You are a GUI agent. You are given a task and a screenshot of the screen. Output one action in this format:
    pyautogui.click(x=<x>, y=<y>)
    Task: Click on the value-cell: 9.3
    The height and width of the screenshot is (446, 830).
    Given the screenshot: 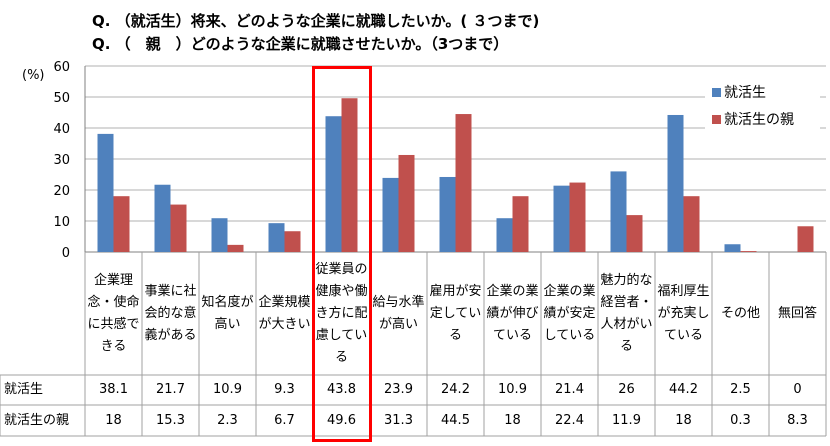 What is the action you would take?
    pyautogui.click(x=284, y=389)
    